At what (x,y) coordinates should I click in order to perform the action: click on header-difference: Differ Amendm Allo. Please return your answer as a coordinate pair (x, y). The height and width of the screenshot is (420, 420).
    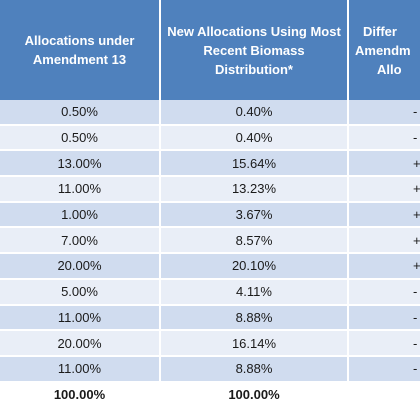
    Looking at the image, I should click on (384, 50).